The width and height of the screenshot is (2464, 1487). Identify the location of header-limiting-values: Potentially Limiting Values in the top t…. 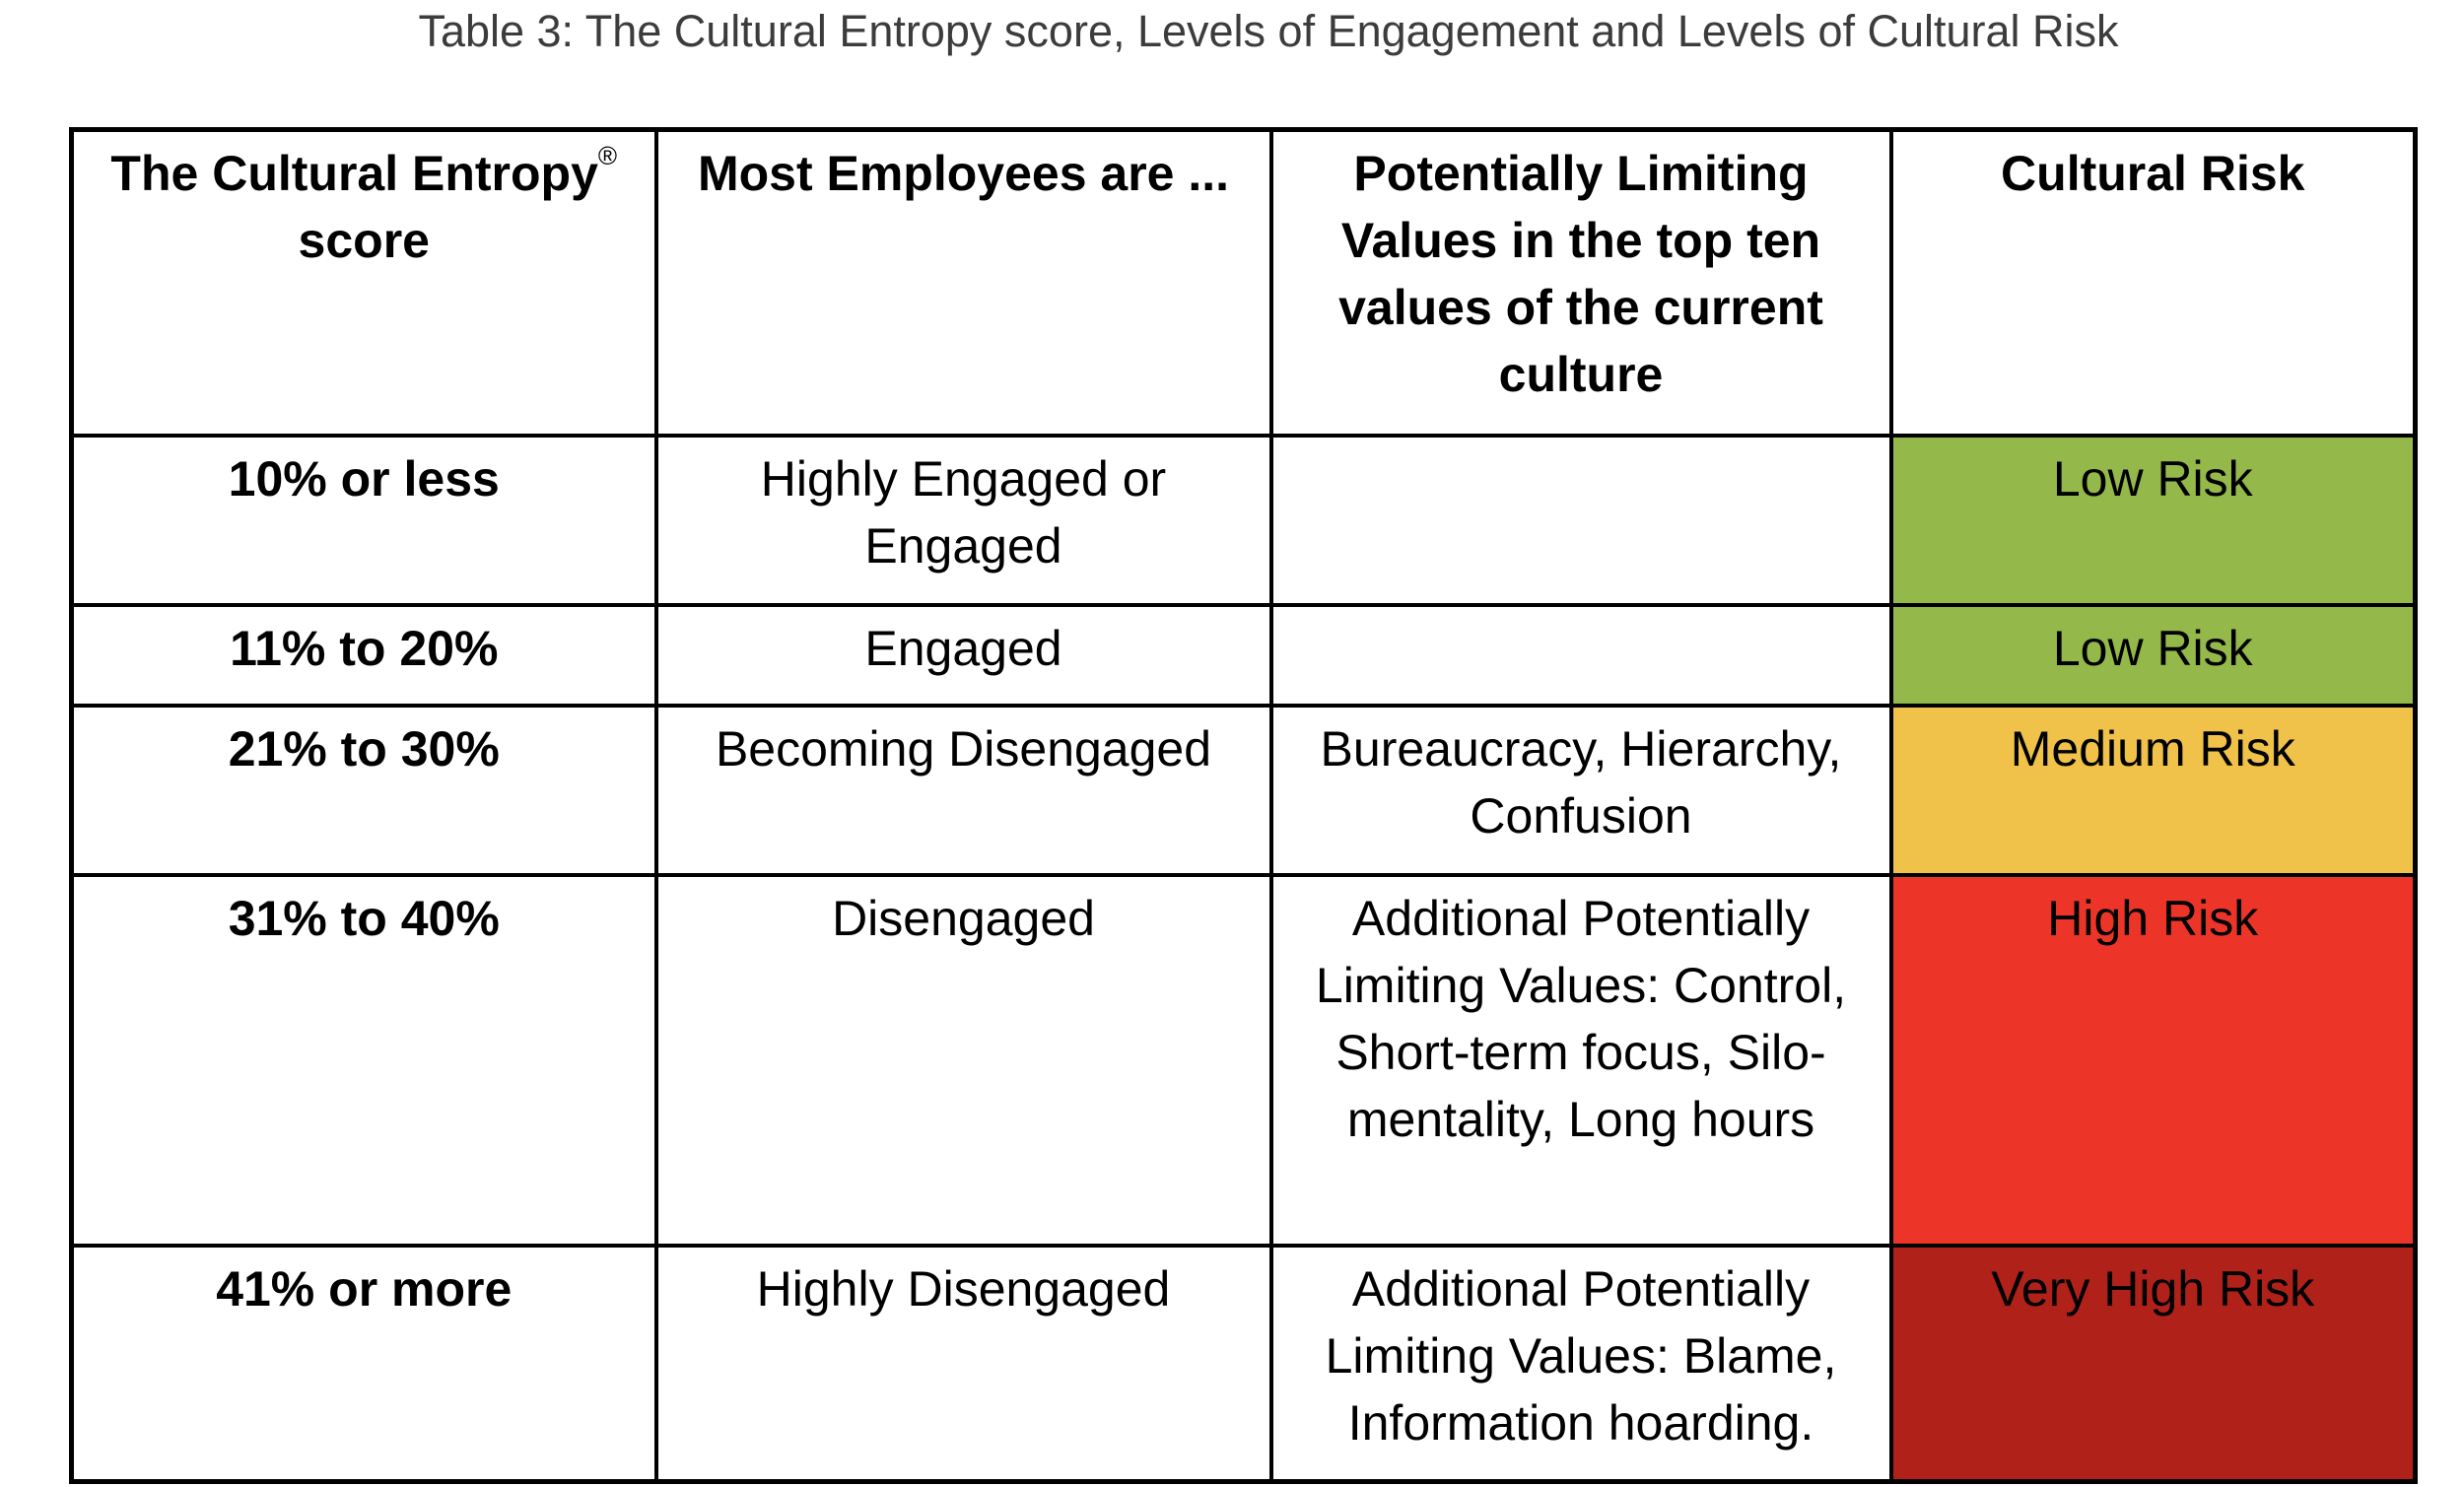
(1580, 282).